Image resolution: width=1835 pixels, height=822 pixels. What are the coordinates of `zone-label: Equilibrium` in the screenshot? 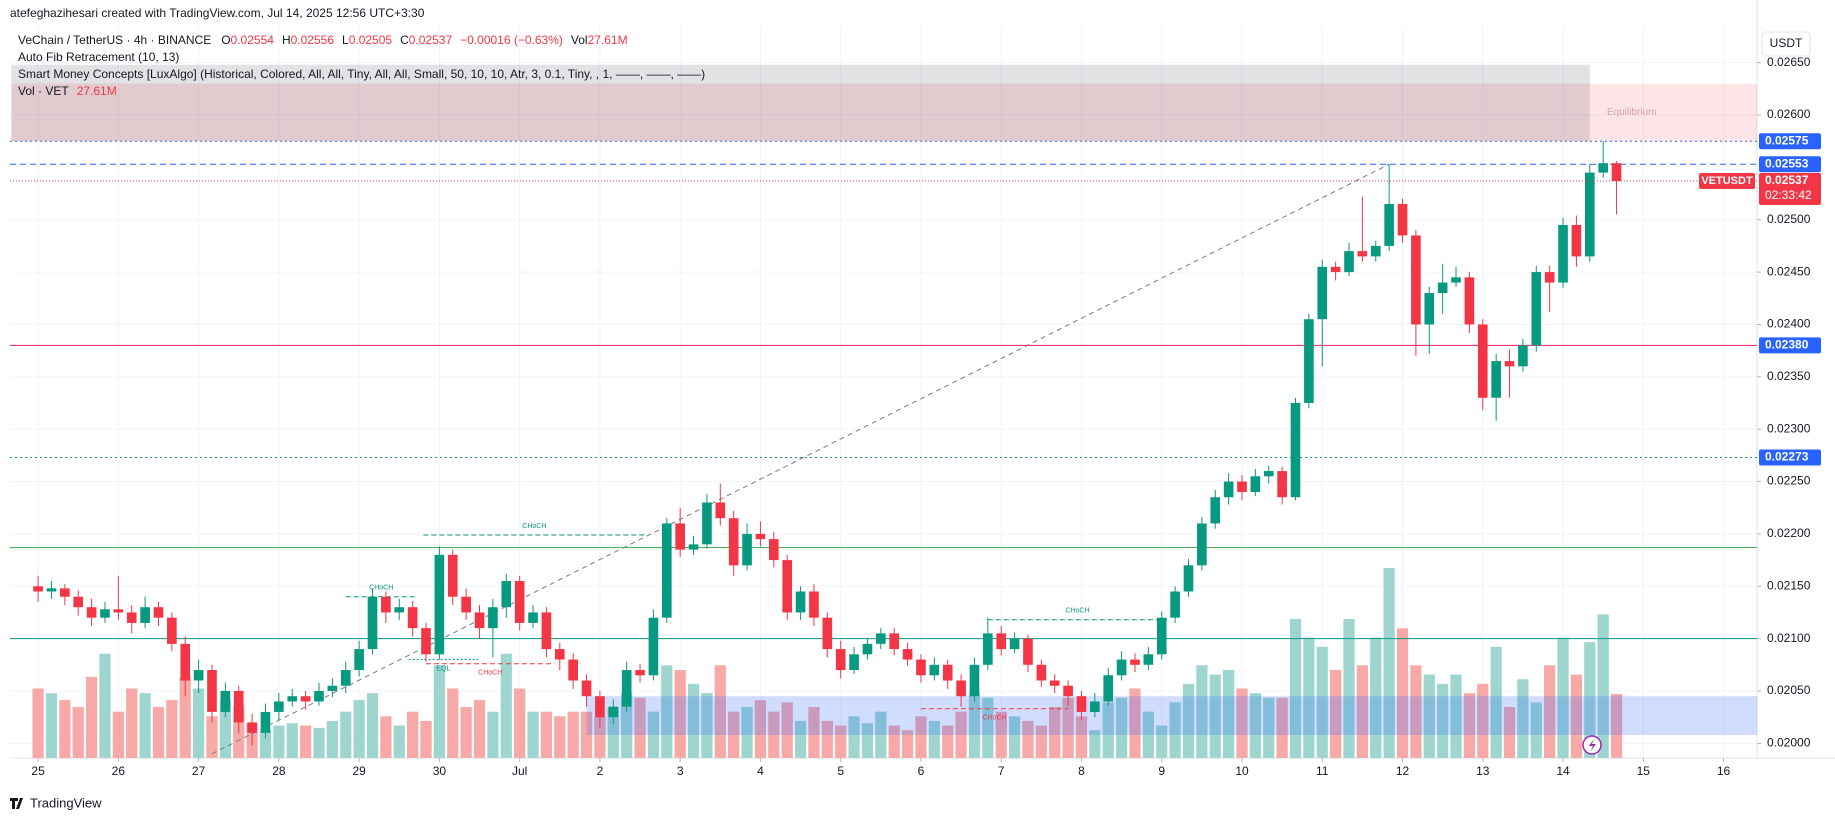 It's located at (1631, 112).